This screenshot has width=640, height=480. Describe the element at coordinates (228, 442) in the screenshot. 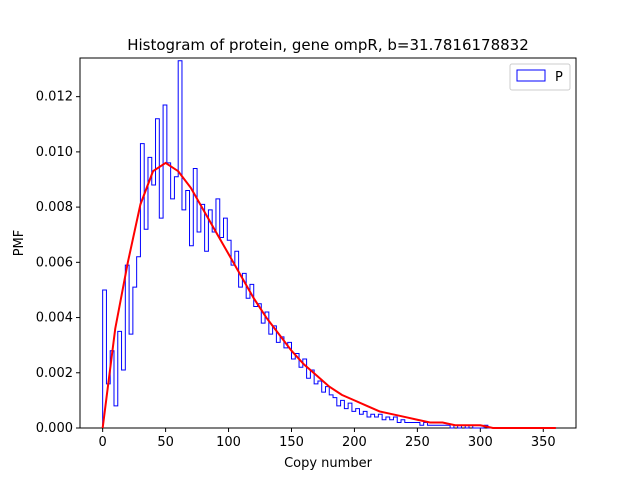

I see `x-tick-label: 100` at that location.